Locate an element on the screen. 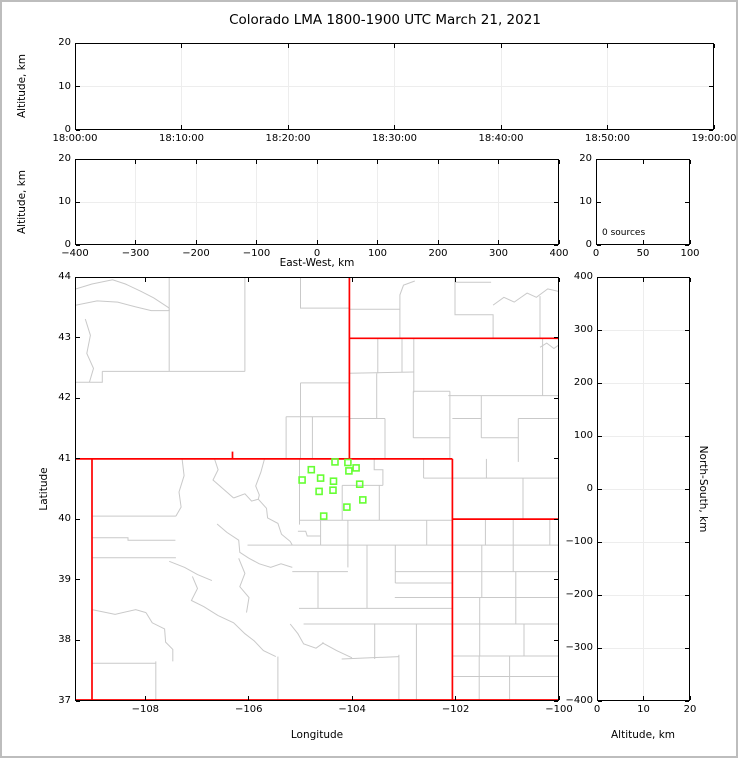  ns-height-panel is located at coordinates (643, 489).